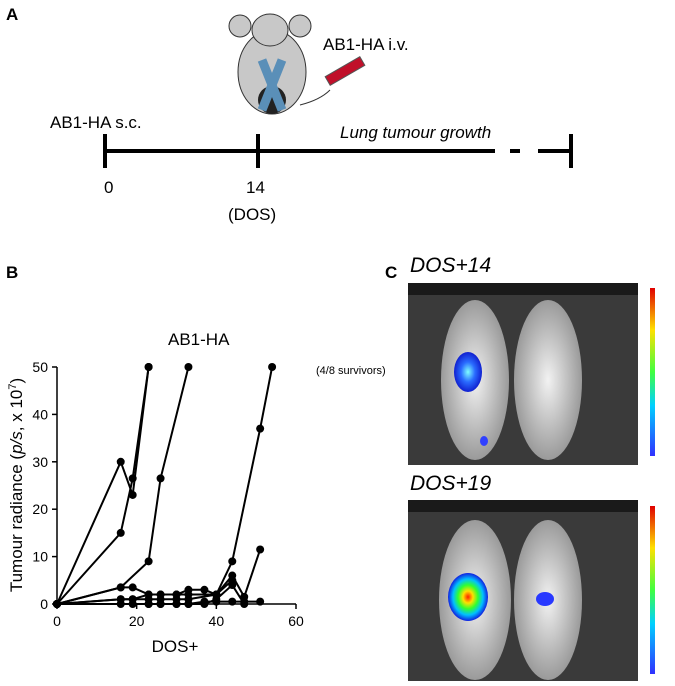 The image size is (675, 686). I want to click on mouse-illustration, so click(297, 64).